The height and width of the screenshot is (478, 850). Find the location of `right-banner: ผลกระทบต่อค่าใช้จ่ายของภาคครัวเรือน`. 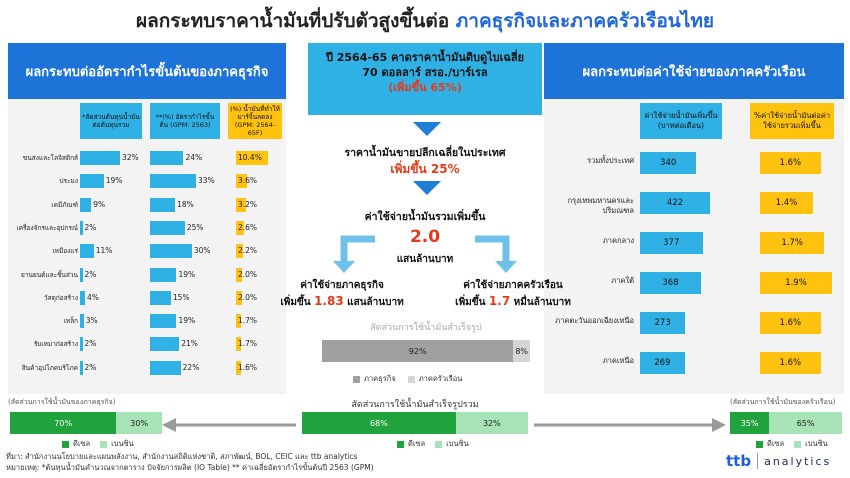

right-banner: ผลกระทบต่อค่าใช้จ่ายของภาคครัวเรือน is located at coordinates (694, 71).